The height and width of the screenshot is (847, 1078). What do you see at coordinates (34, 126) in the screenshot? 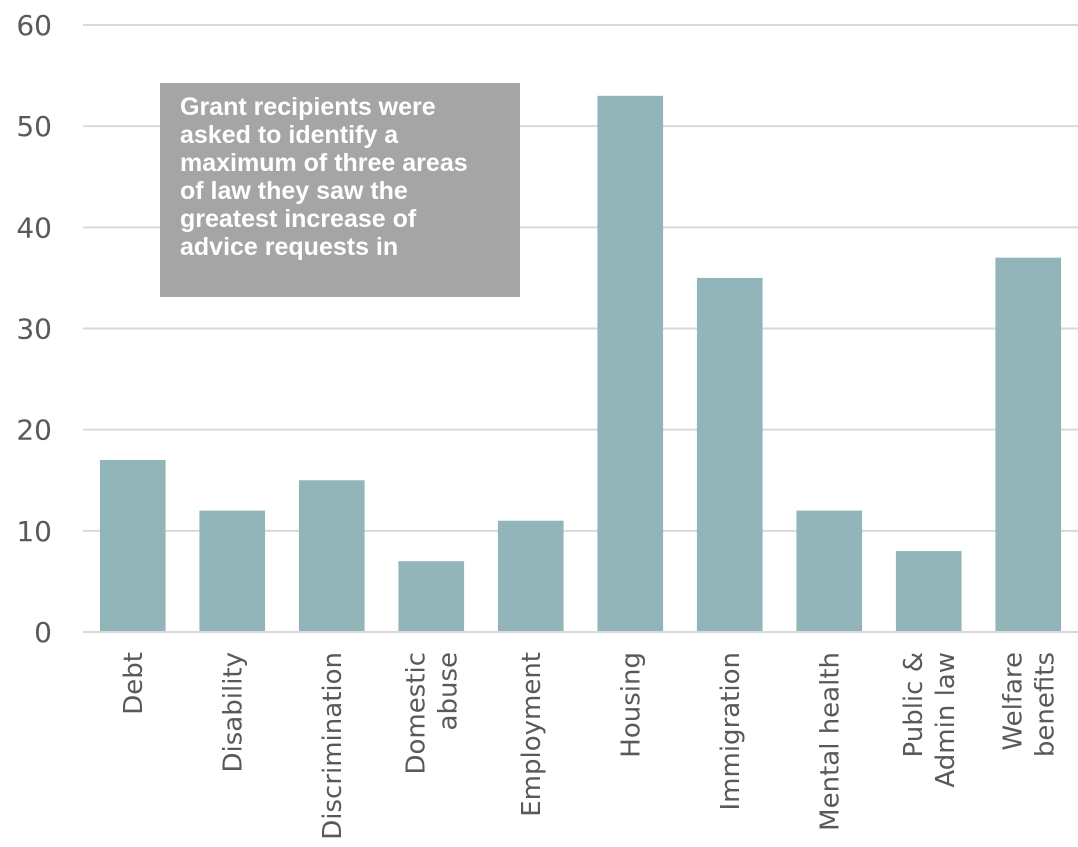
I see `y-tick-label: 50` at bounding box center [34, 126].